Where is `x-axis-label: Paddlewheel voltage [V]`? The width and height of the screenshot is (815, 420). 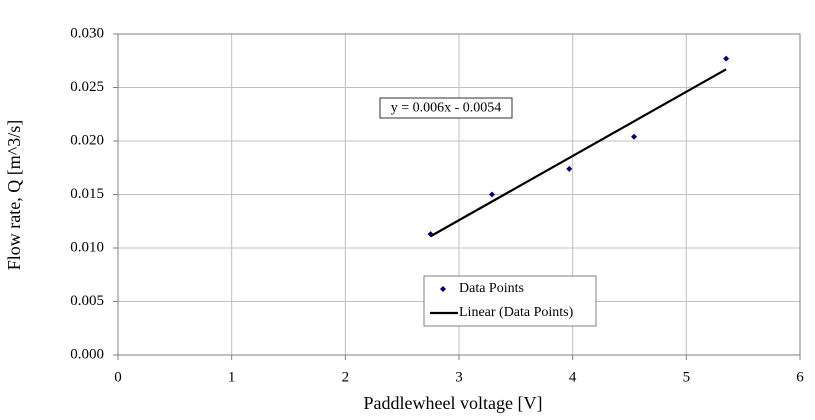 x-axis-label: Paddlewheel voltage [V] is located at coordinates (453, 403).